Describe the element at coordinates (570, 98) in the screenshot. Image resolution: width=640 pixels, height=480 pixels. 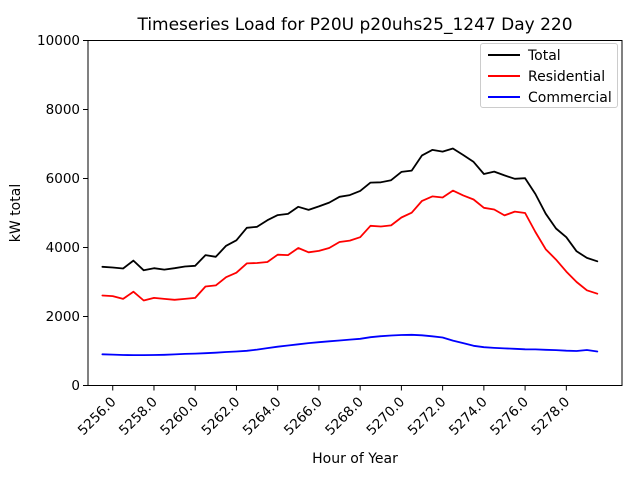
I see `legend-label: Commercial` at that location.